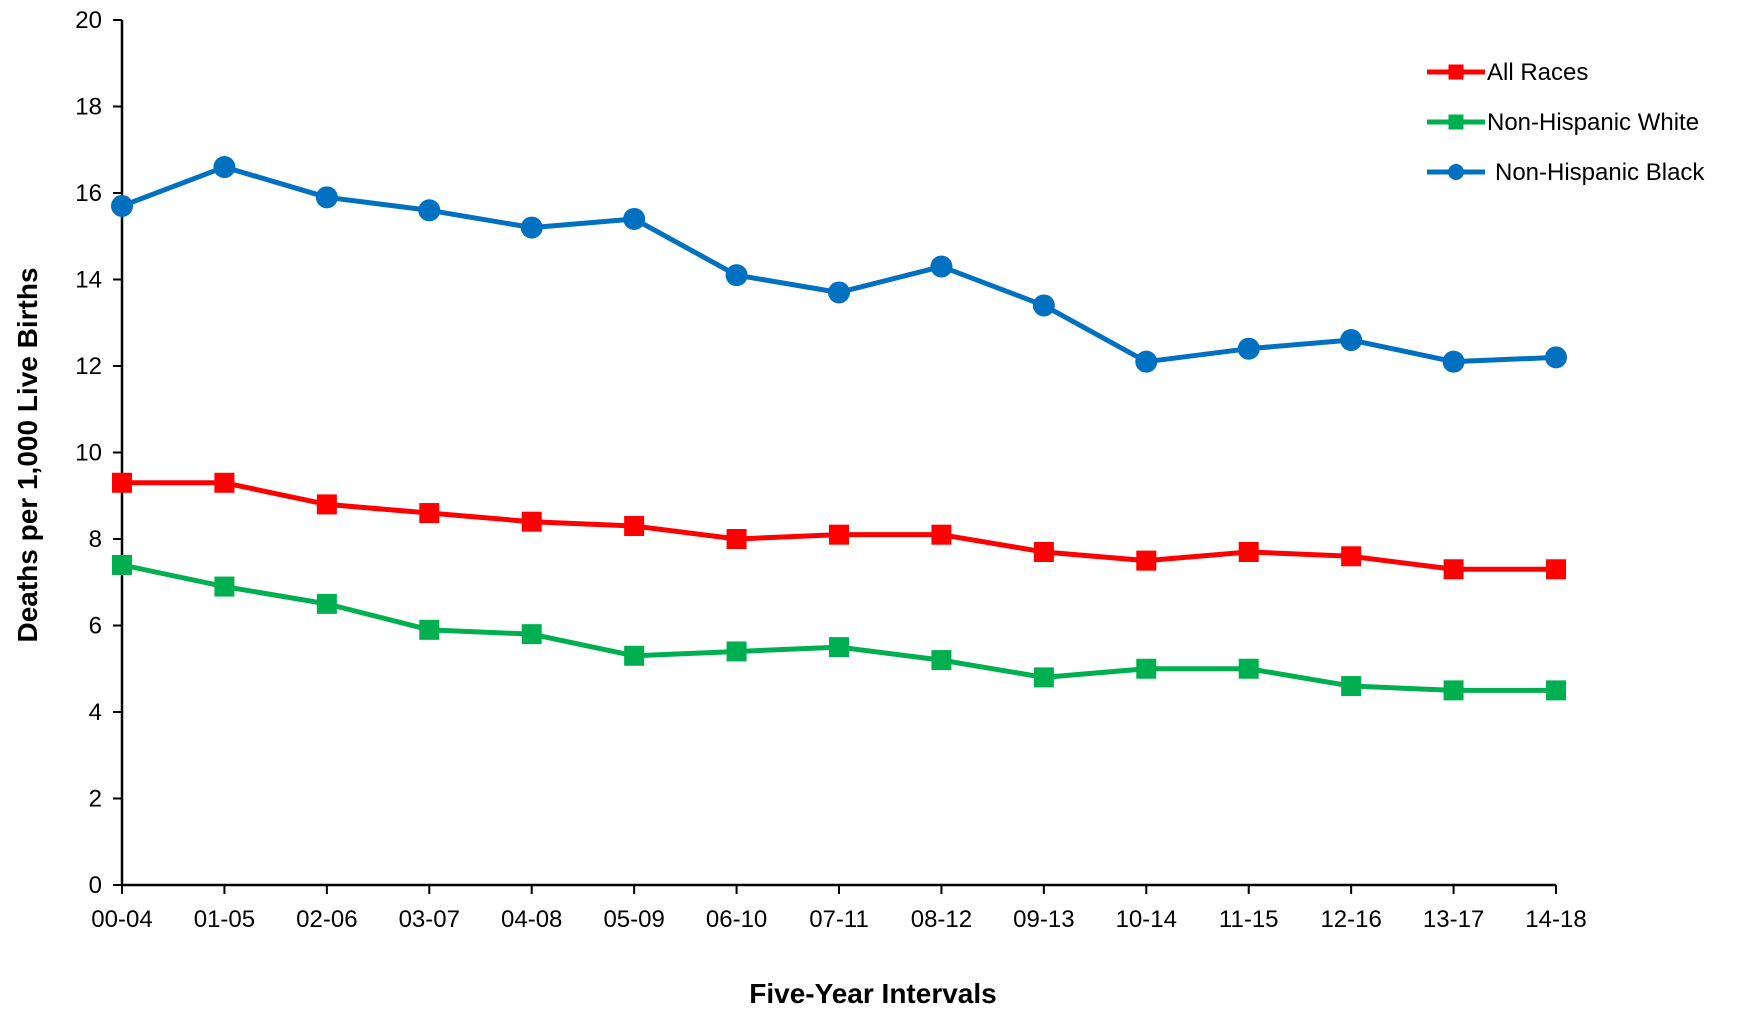 This screenshot has height=1015, width=1743. What do you see at coordinates (326, 919) in the screenshot?
I see `x-tick-label: 02-06` at bounding box center [326, 919].